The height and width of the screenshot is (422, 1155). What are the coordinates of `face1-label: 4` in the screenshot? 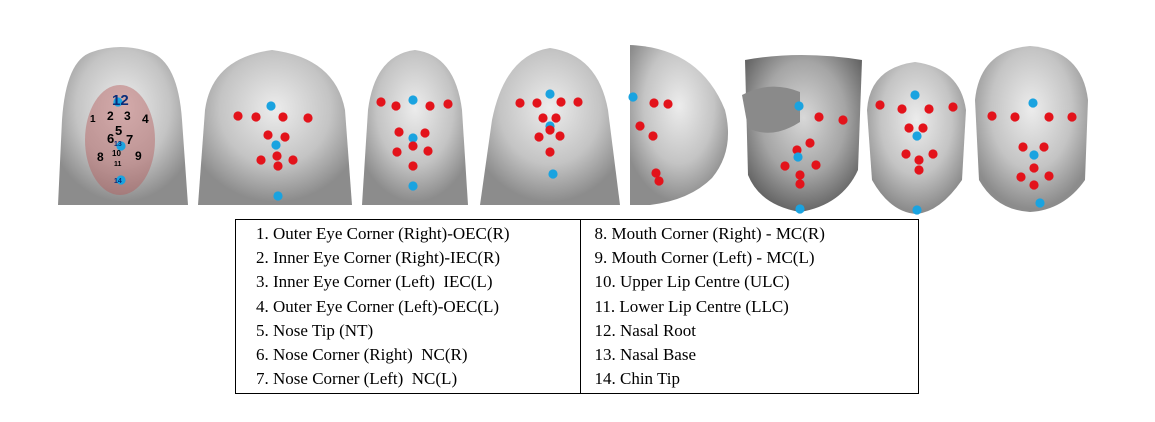 It's located at (145, 119).